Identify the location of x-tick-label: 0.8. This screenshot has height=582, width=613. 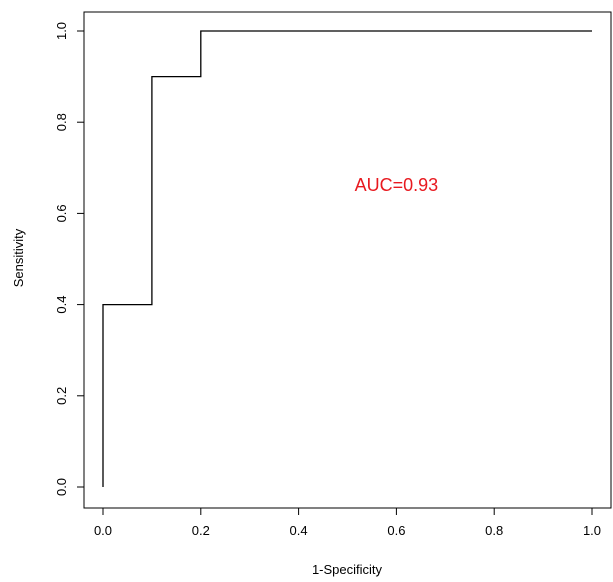
(494, 530).